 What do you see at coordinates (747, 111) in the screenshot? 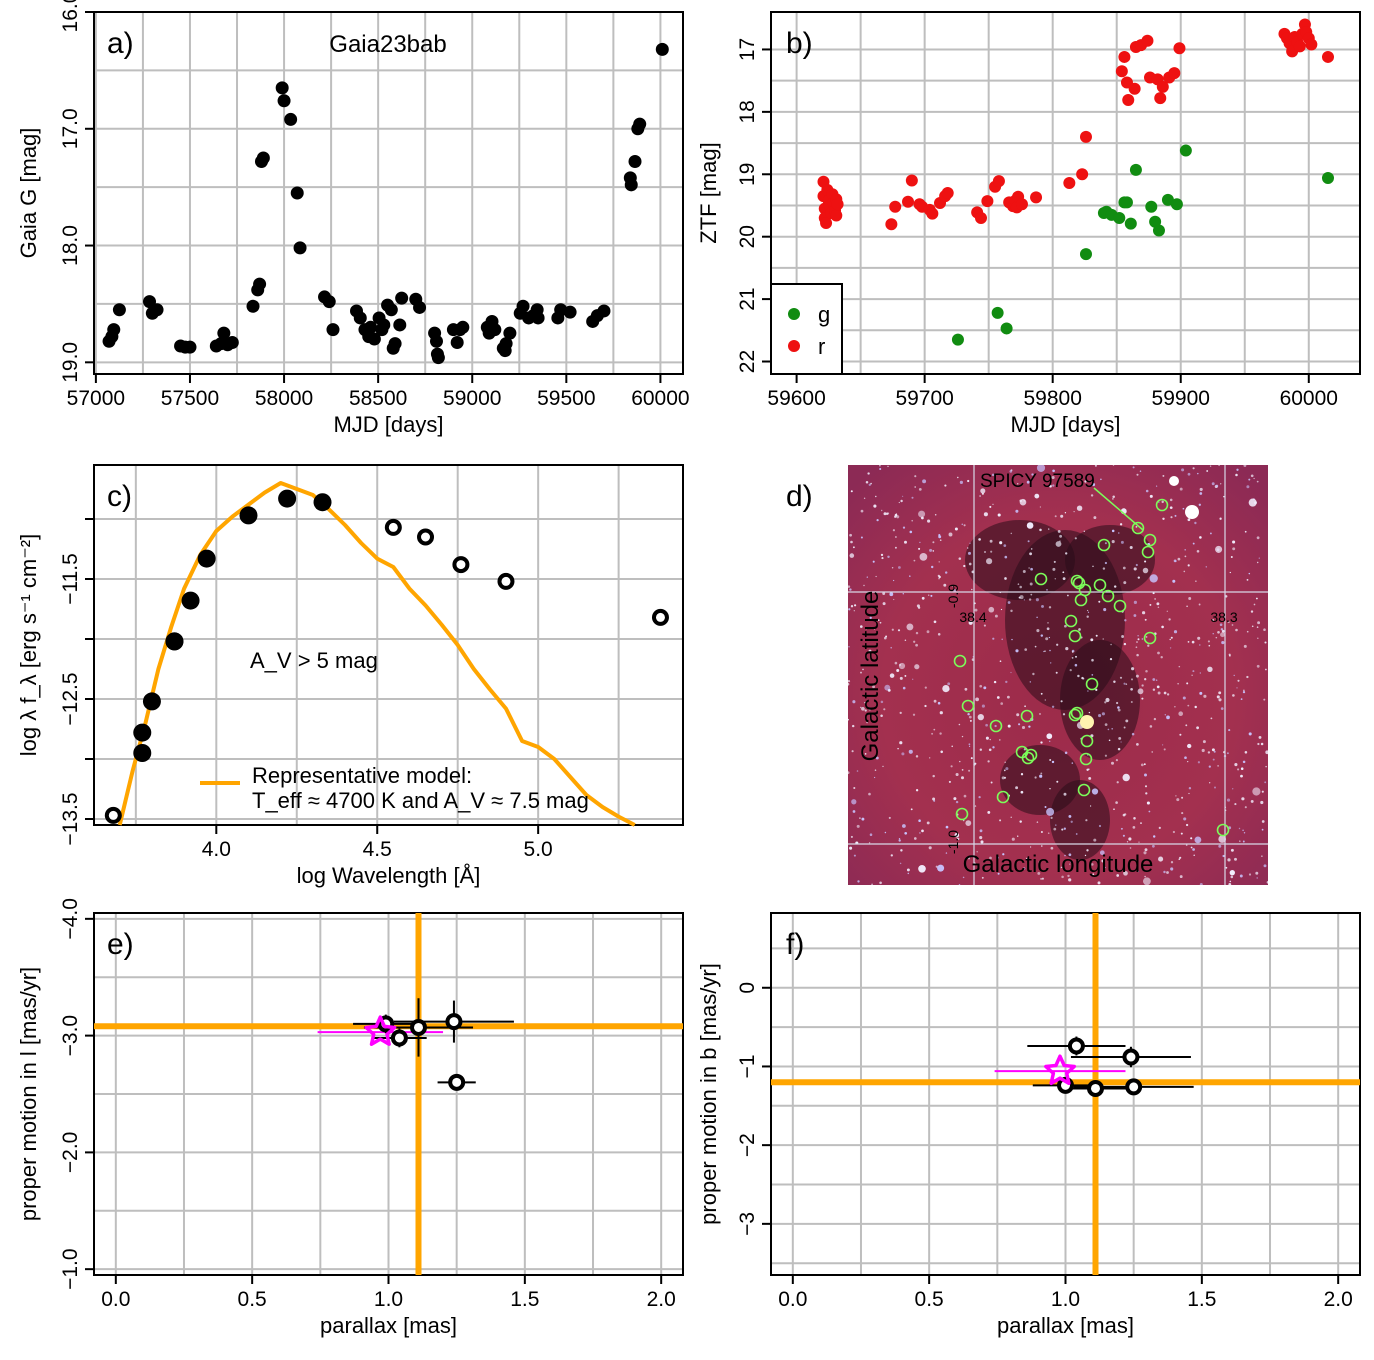
I see `y-tick-label: 18` at bounding box center [747, 111].